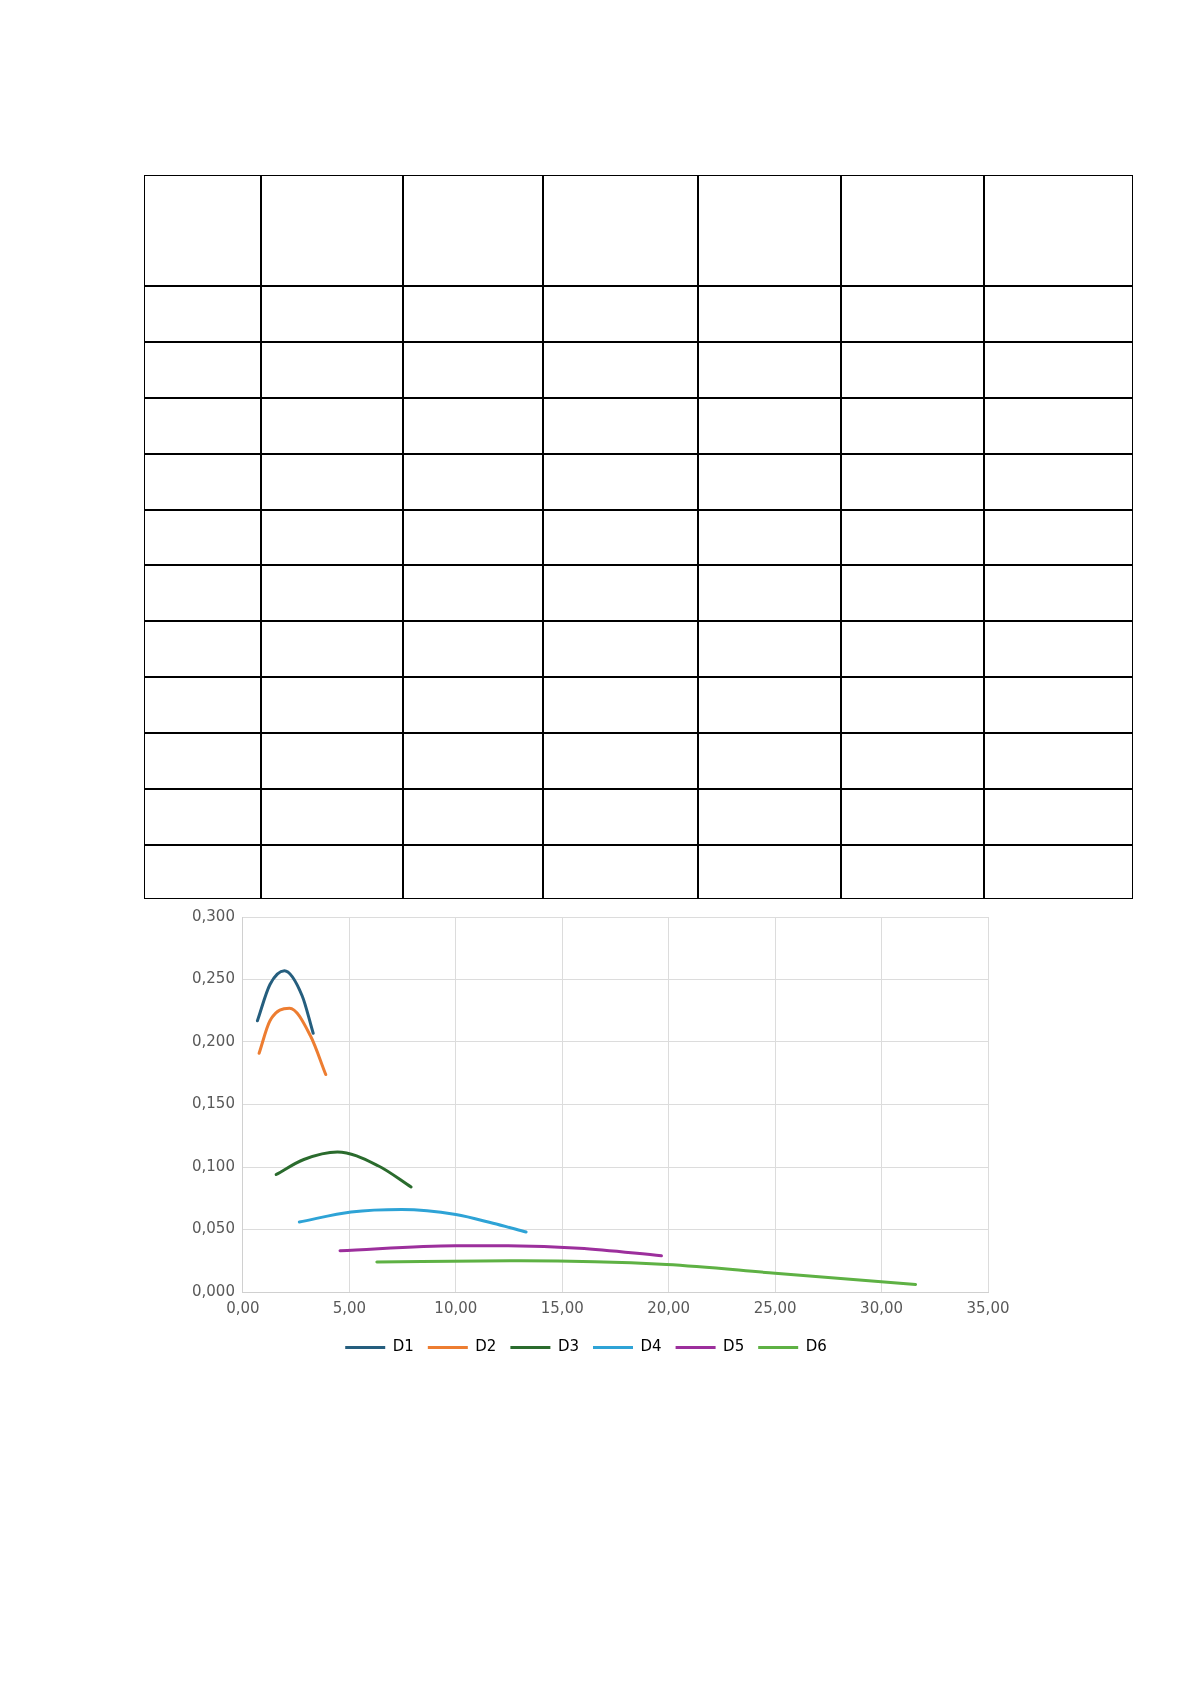  What do you see at coordinates (734, 1346) in the screenshot?
I see `legend-label: D5` at bounding box center [734, 1346].